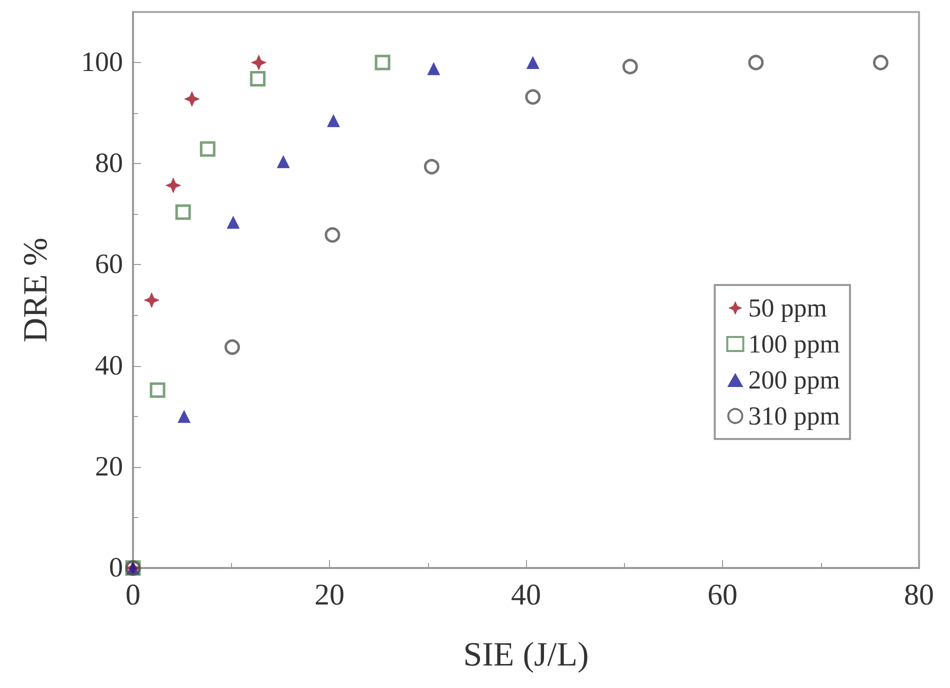  What do you see at coordinates (116, 568) in the screenshot?
I see `y-tick-label: 0` at bounding box center [116, 568].